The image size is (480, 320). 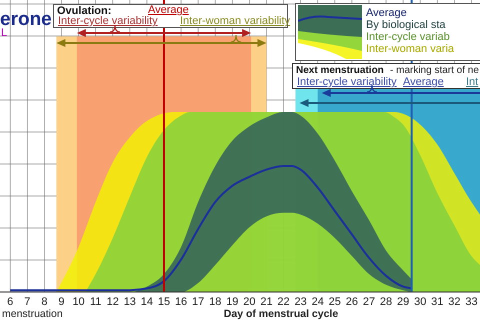 I want to click on x-tick-label: 31, so click(x=437, y=302).